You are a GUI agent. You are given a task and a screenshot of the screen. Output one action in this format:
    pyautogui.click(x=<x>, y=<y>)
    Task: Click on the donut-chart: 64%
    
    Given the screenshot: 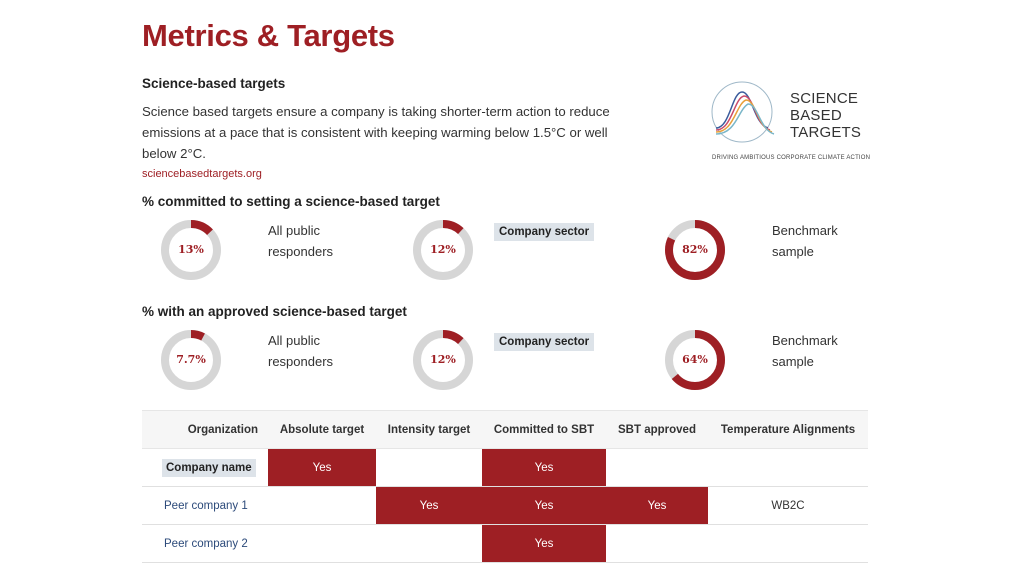 What is the action you would take?
    pyautogui.click(x=695, y=360)
    